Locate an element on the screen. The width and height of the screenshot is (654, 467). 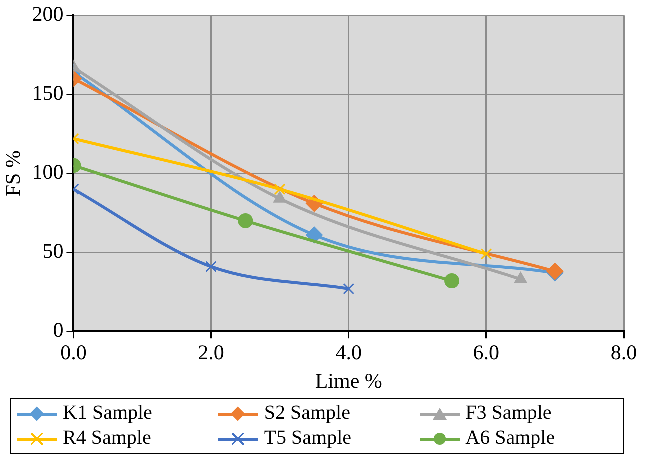
y-tick-label: 150 is located at coordinates (48, 93).